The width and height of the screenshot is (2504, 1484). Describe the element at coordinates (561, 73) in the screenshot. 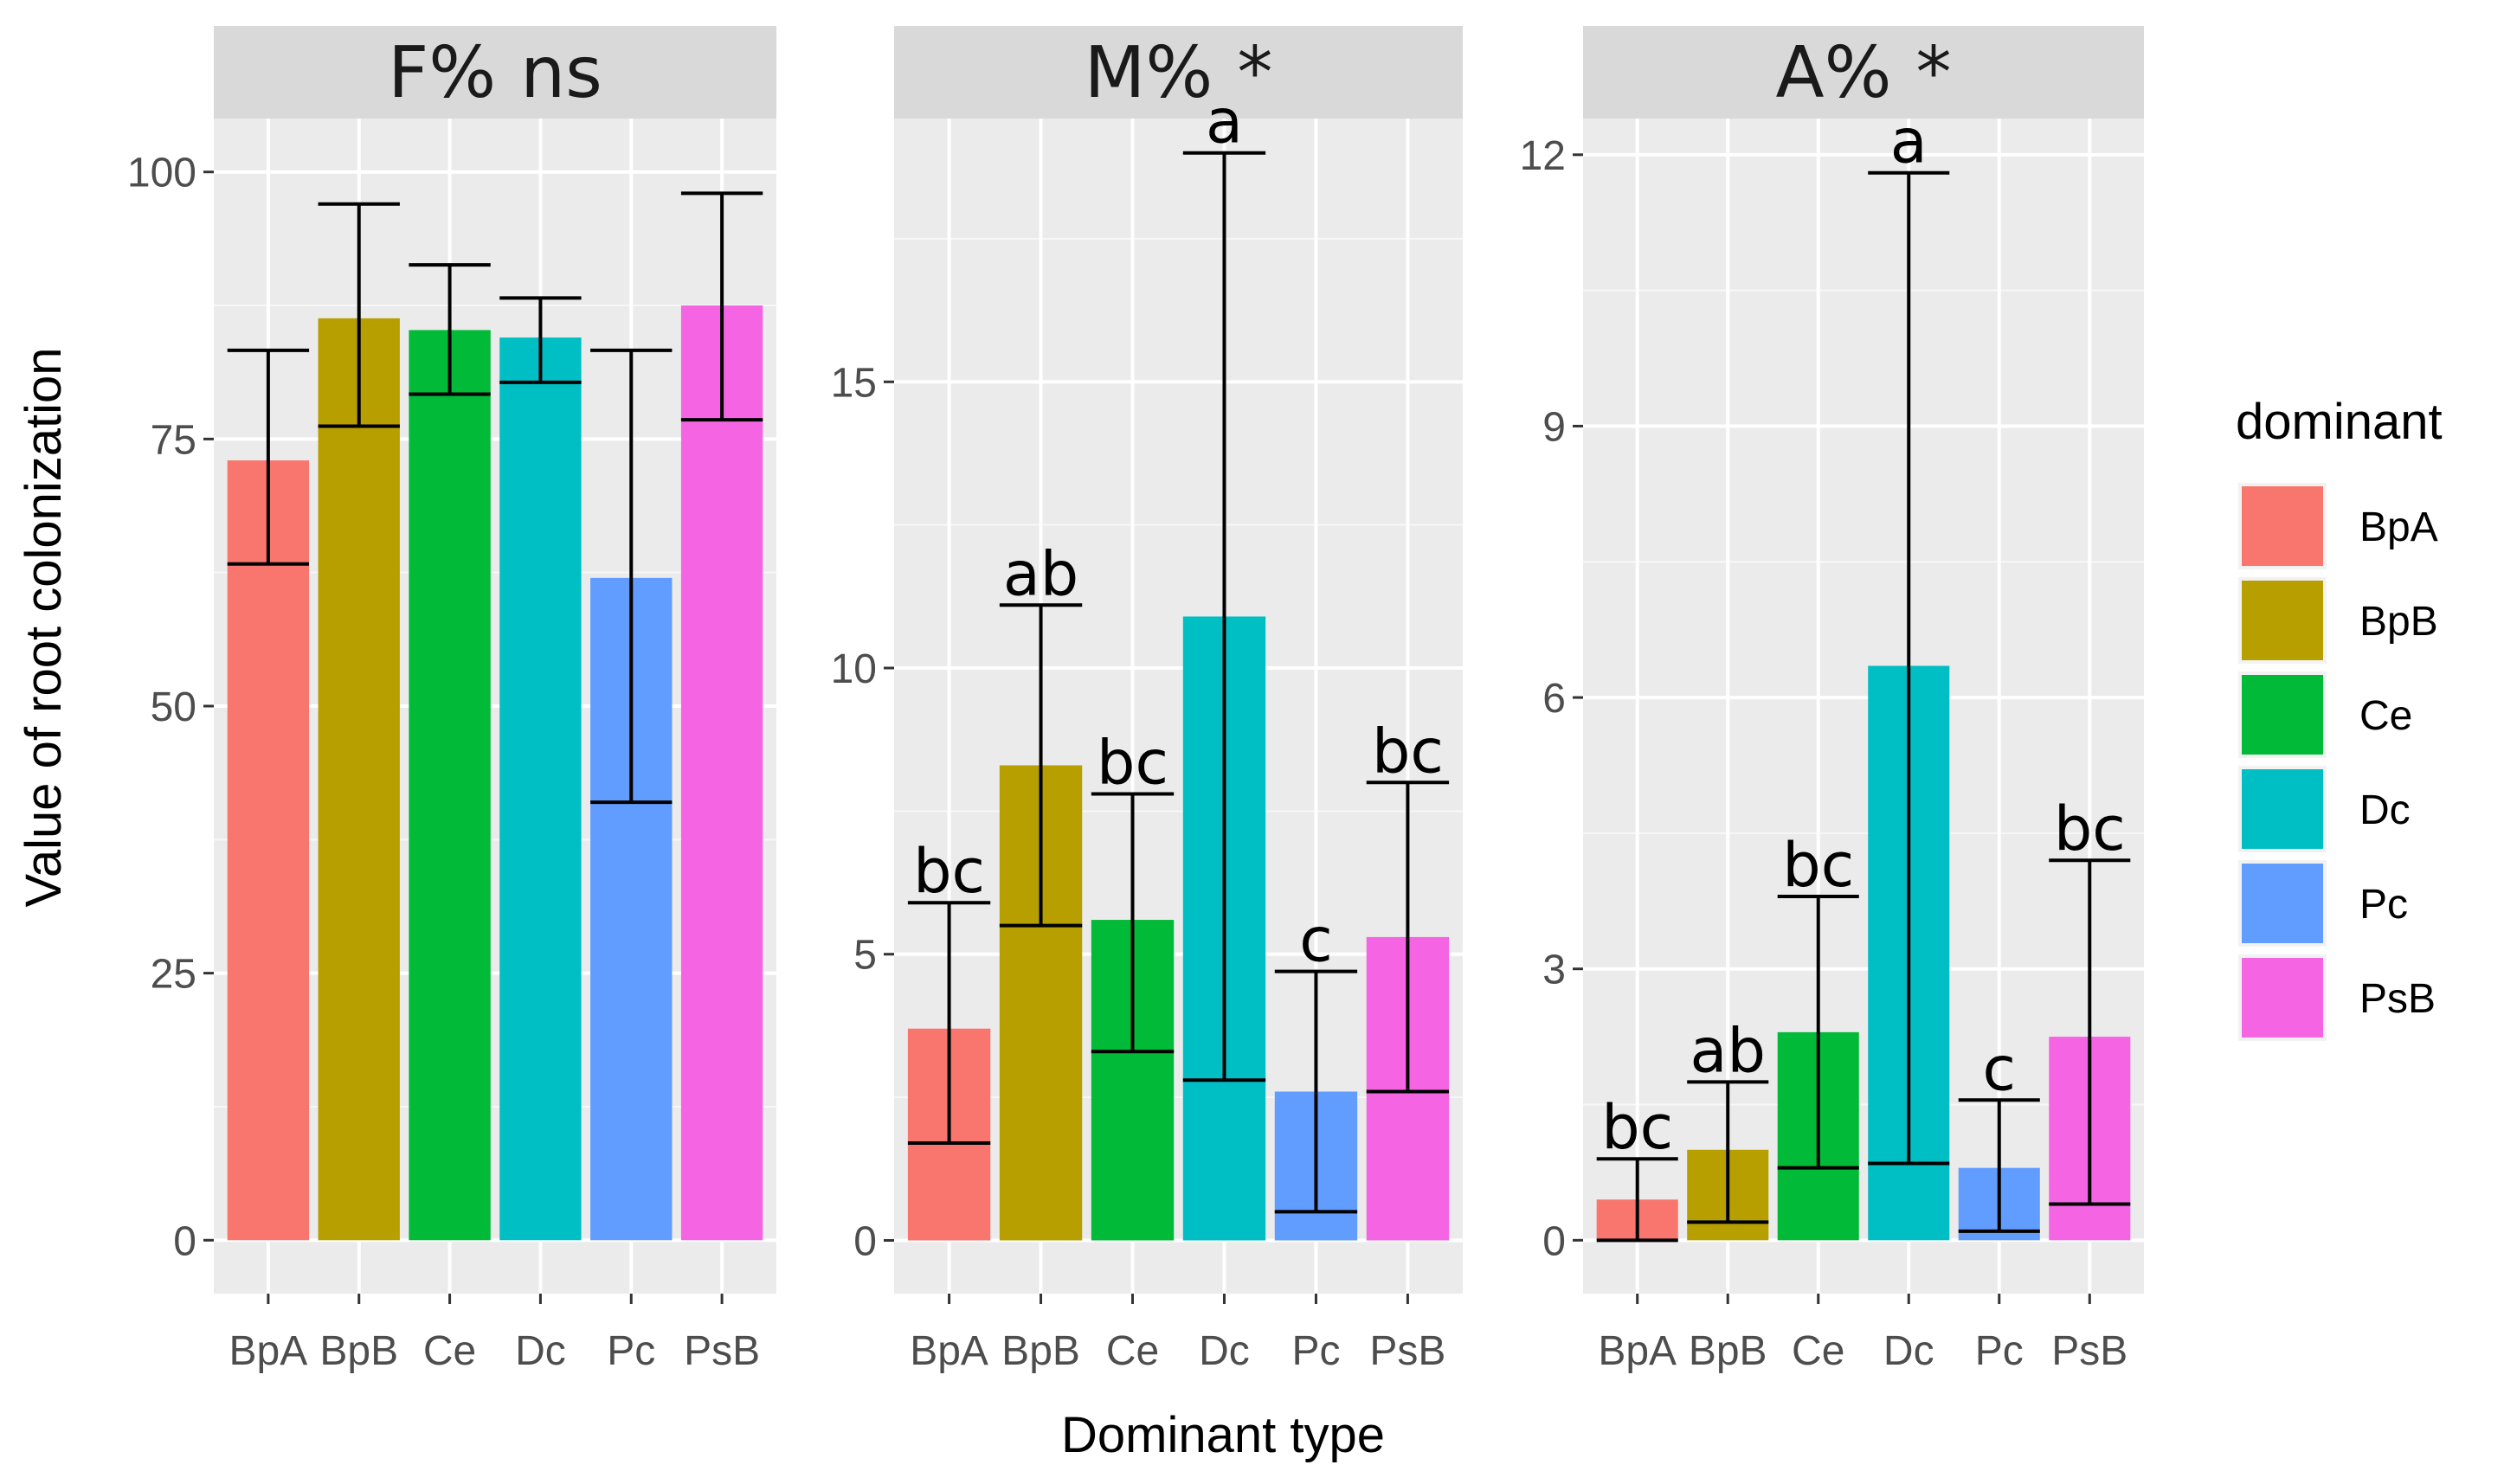

I see `panel-significance: ns` at that location.